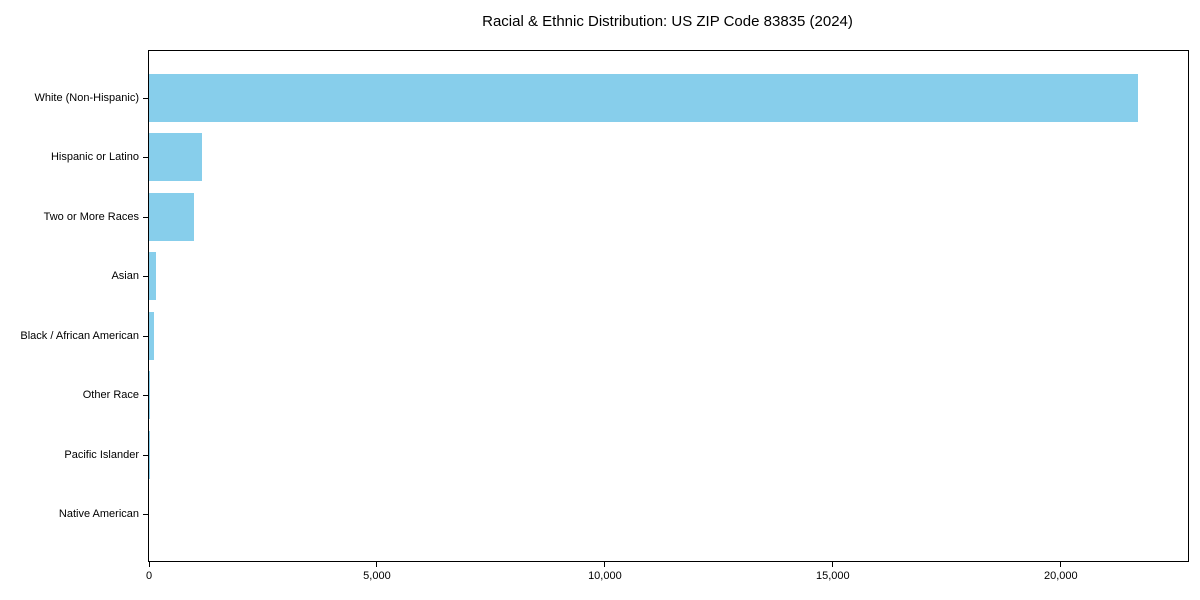  What do you see at coordinates (86, 98) in the screenshot?
I see `y-axis-label: White (Non-Hispanic)` at bounding box center [86, 98].